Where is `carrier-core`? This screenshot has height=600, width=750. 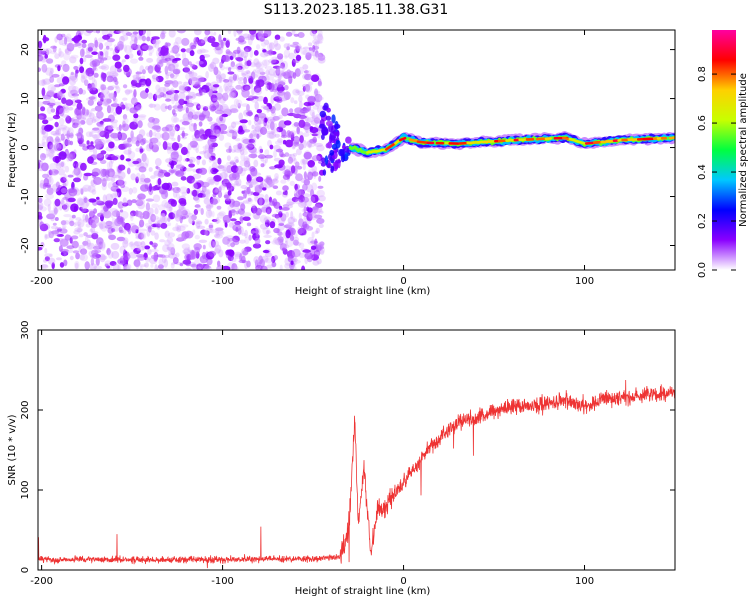
carrier-core is located at coordinates (390, 146).